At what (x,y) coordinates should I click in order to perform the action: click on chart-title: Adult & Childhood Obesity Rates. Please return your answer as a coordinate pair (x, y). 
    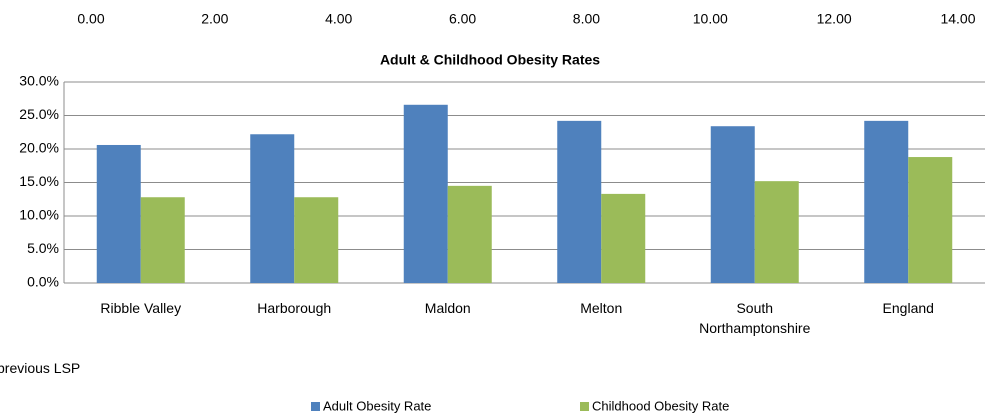
    Looking at the image, I should click on (490, 60).